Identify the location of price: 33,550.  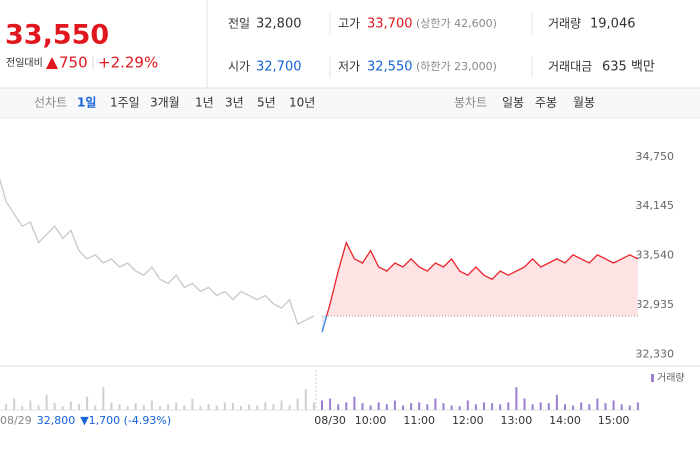
(57, 35).